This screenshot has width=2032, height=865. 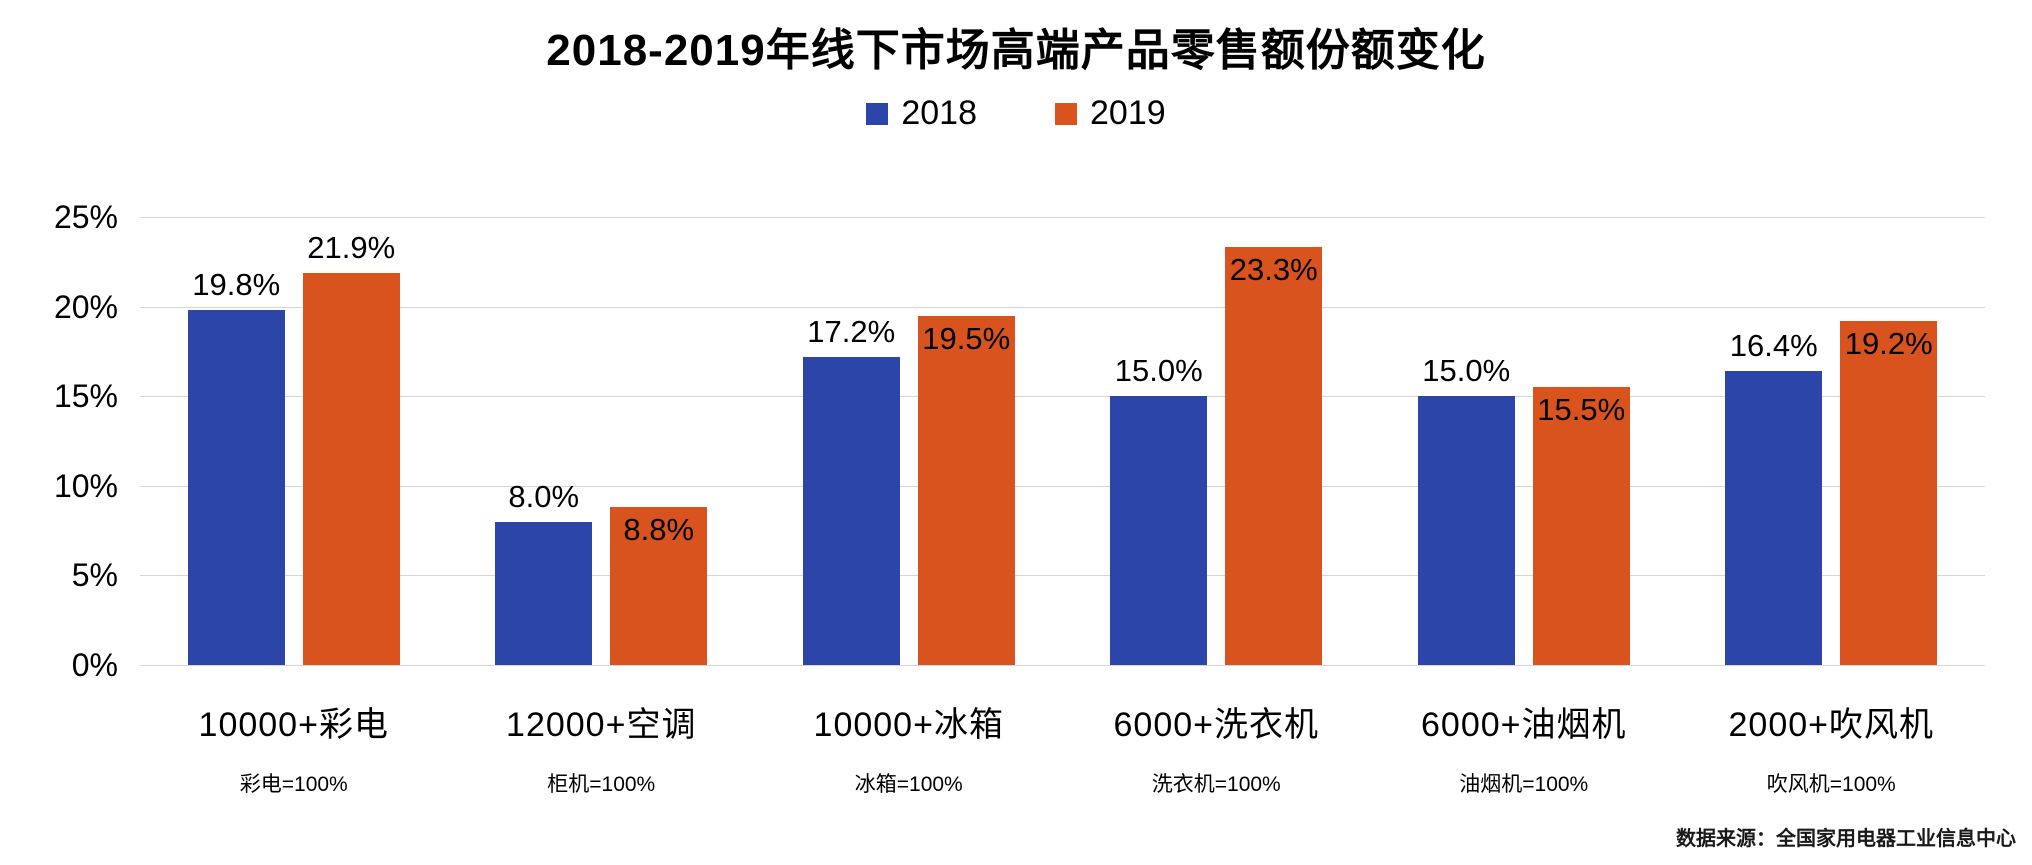 I want to click on bar-2018-12000+空调: 8.0%, so click(x=544, y=572).